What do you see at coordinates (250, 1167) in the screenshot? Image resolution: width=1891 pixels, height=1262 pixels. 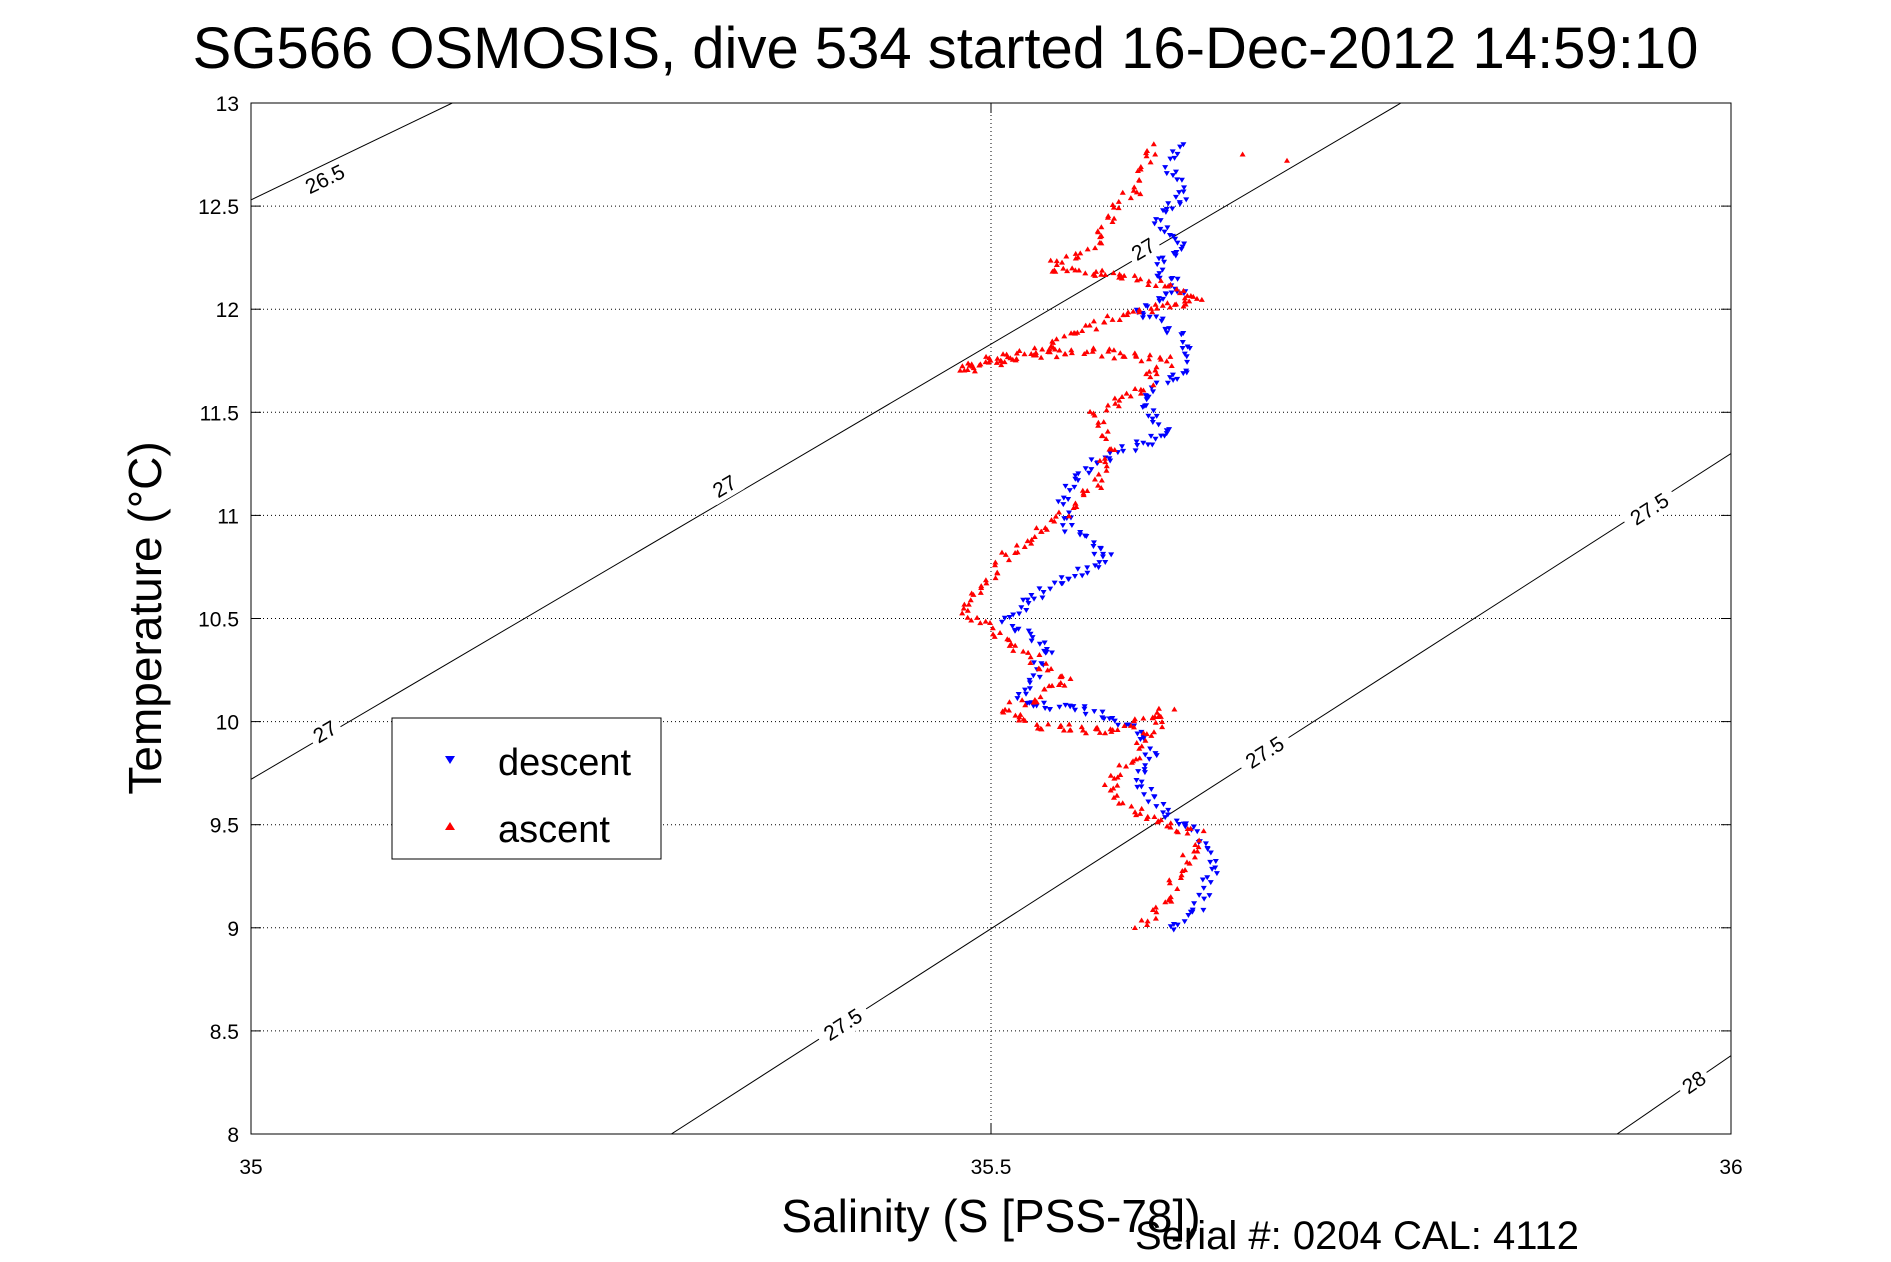 I see `x-tick-label: 35` at bounding box center [250, 1167].